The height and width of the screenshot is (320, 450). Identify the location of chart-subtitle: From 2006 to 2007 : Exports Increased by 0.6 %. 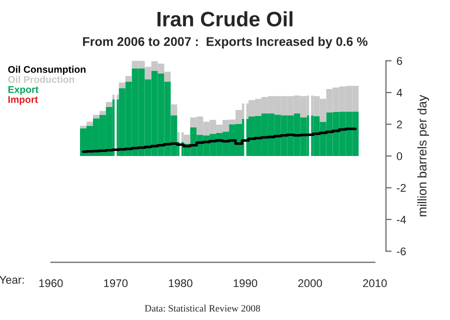
(225, 42).